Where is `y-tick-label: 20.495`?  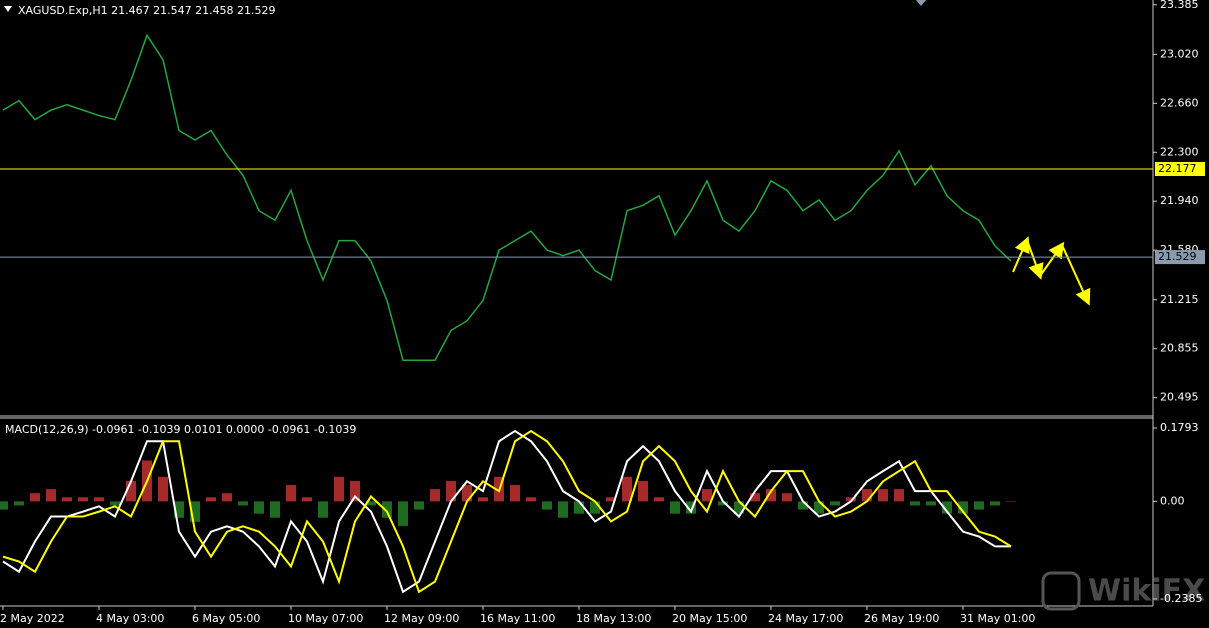
y-tick-label: 20.495 is located at coordinates (1179, 397).